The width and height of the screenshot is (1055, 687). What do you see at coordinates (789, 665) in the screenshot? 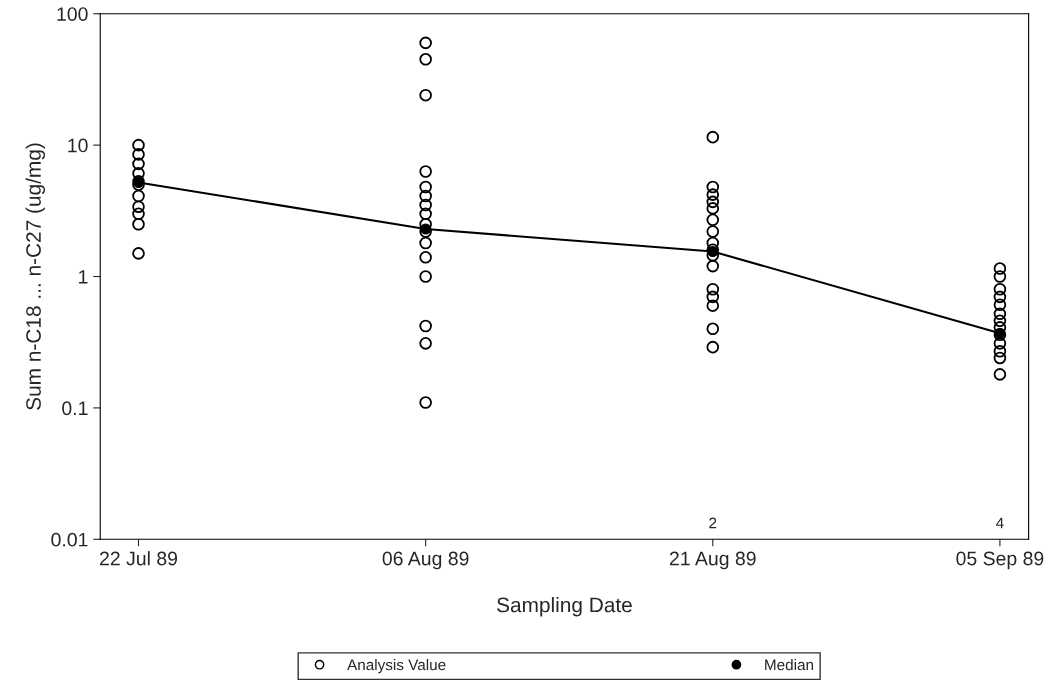
I see `legend-label: Median` at bounding box center [789, 665].